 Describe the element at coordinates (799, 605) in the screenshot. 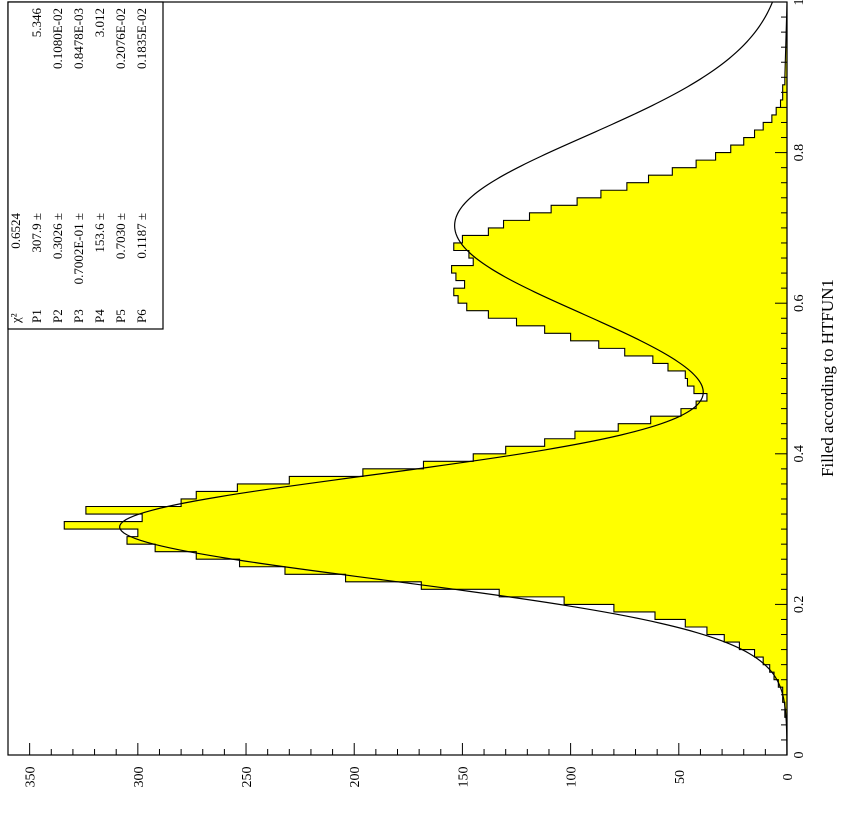

I see `x-tick-label: 0.2` at that location.